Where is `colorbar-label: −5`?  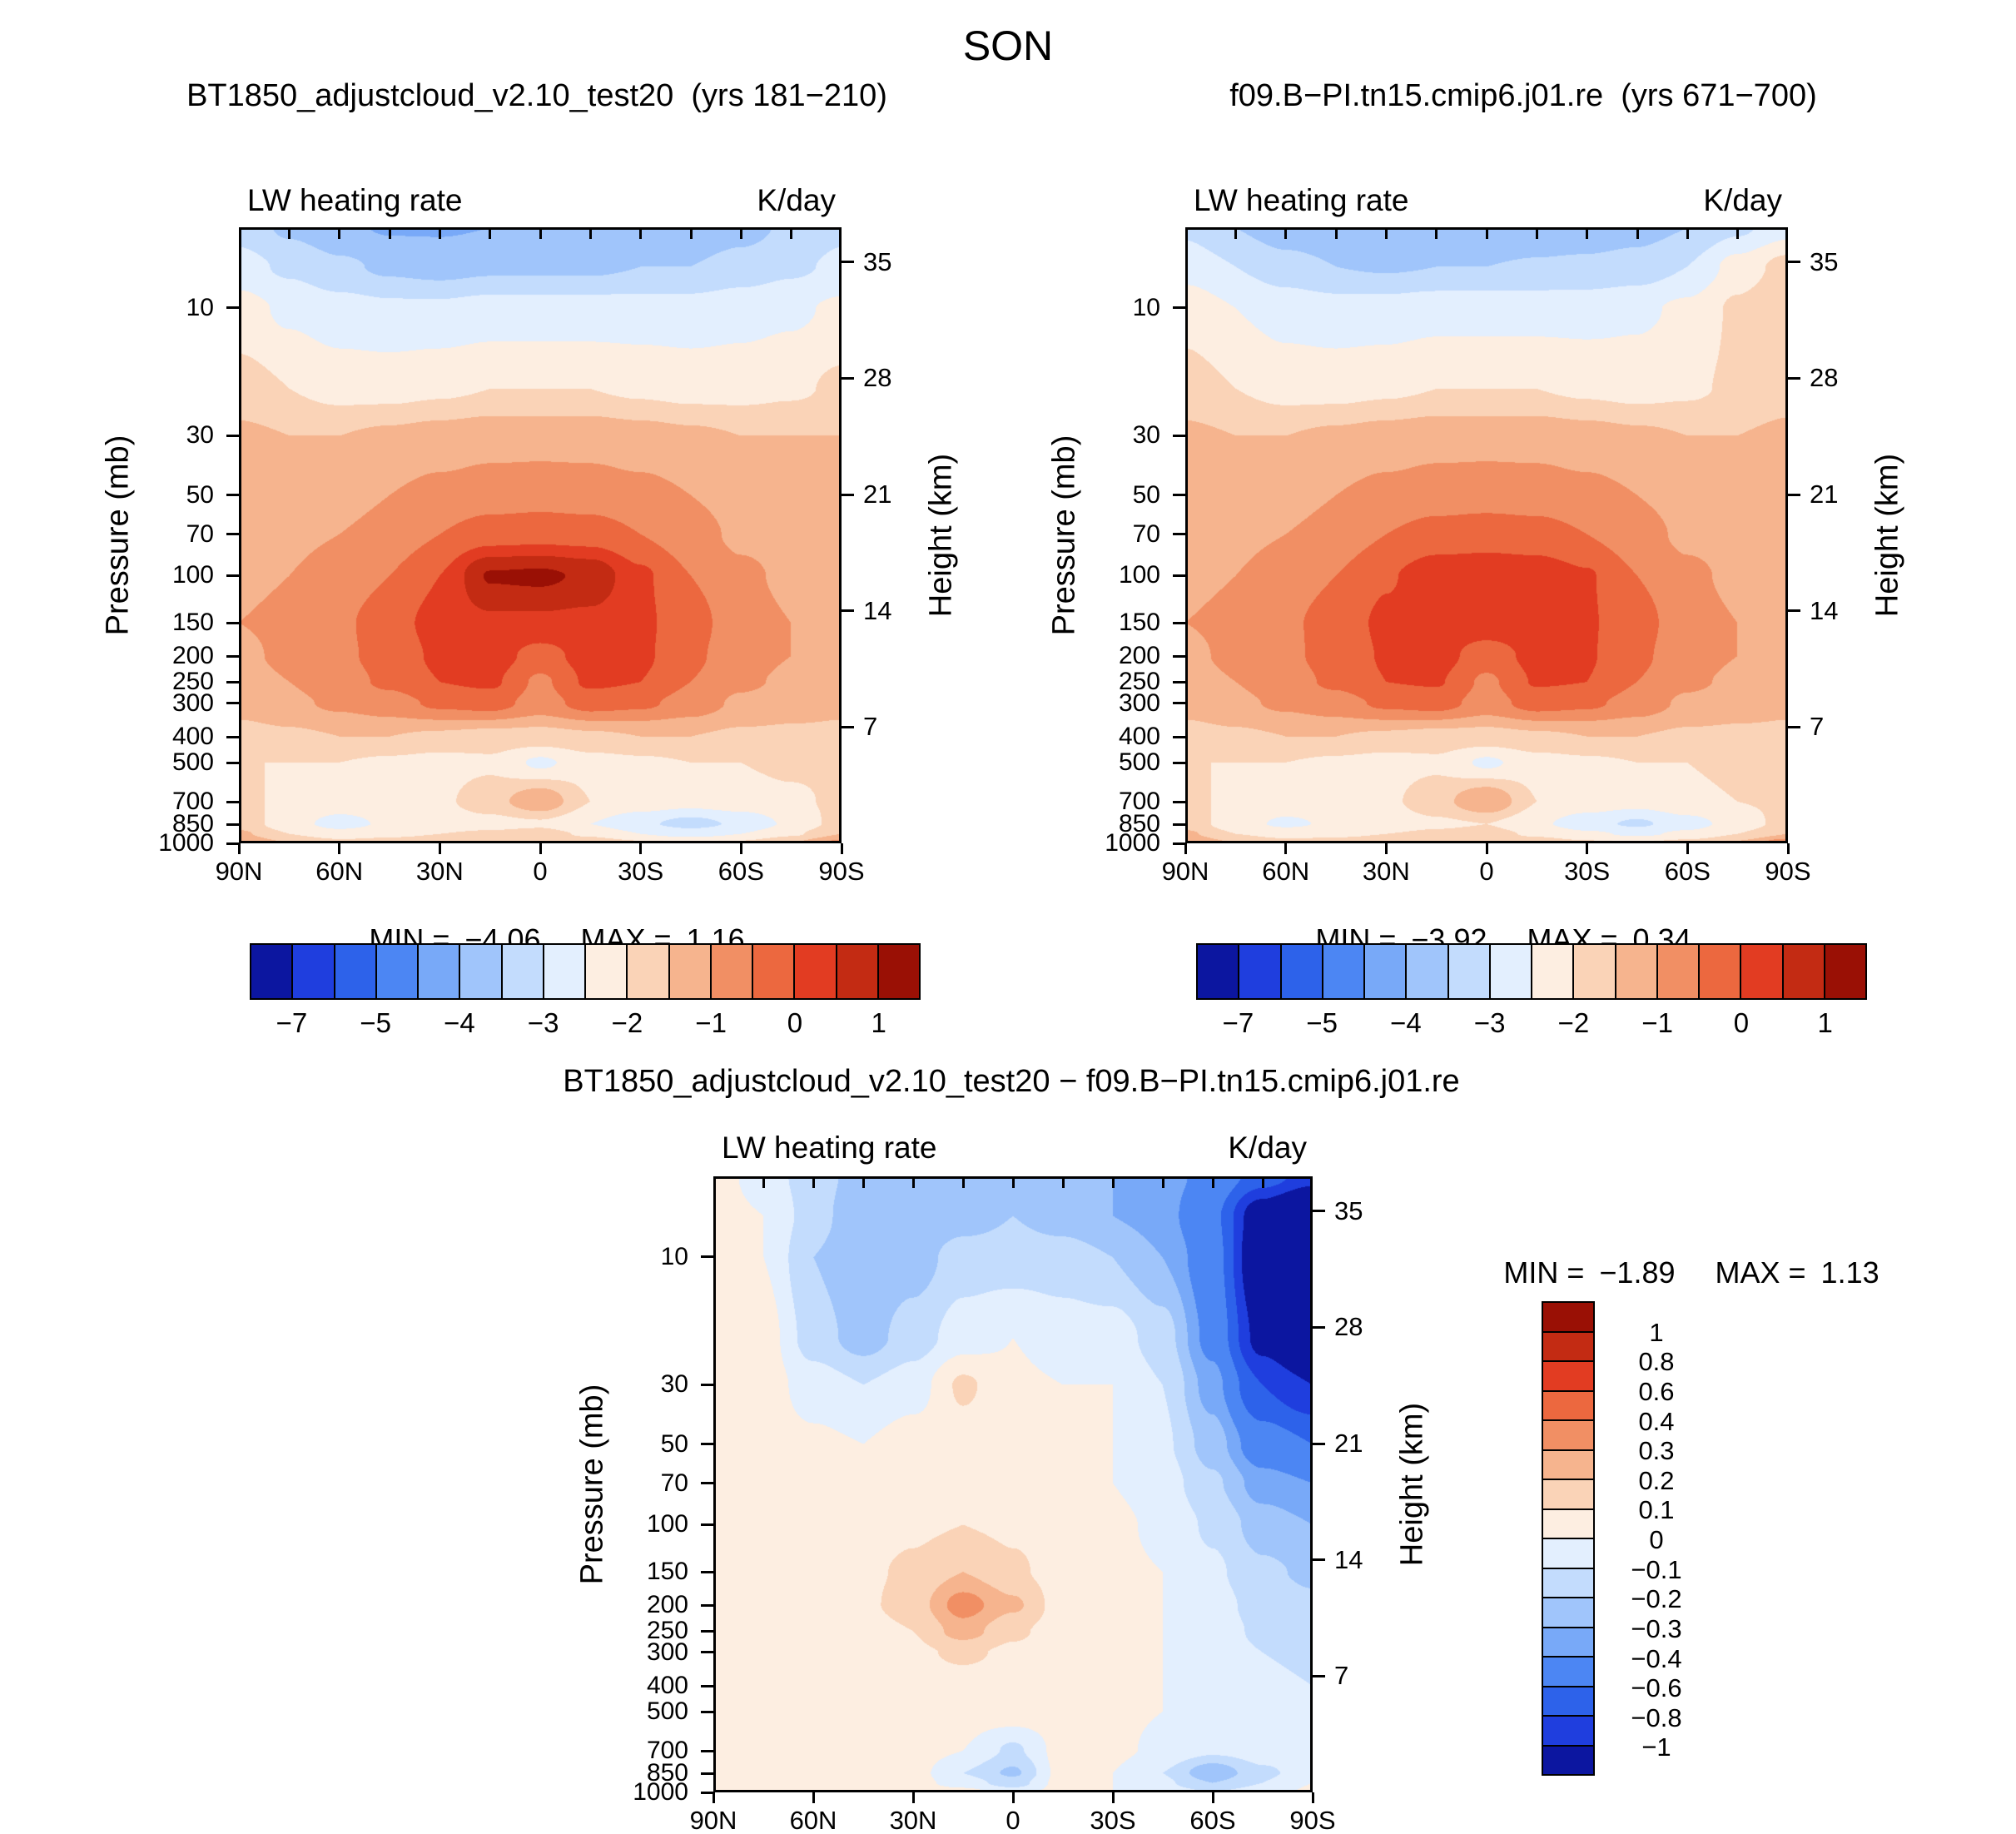
colorbar-label: −5 is located at coordinates (1322, 1022).